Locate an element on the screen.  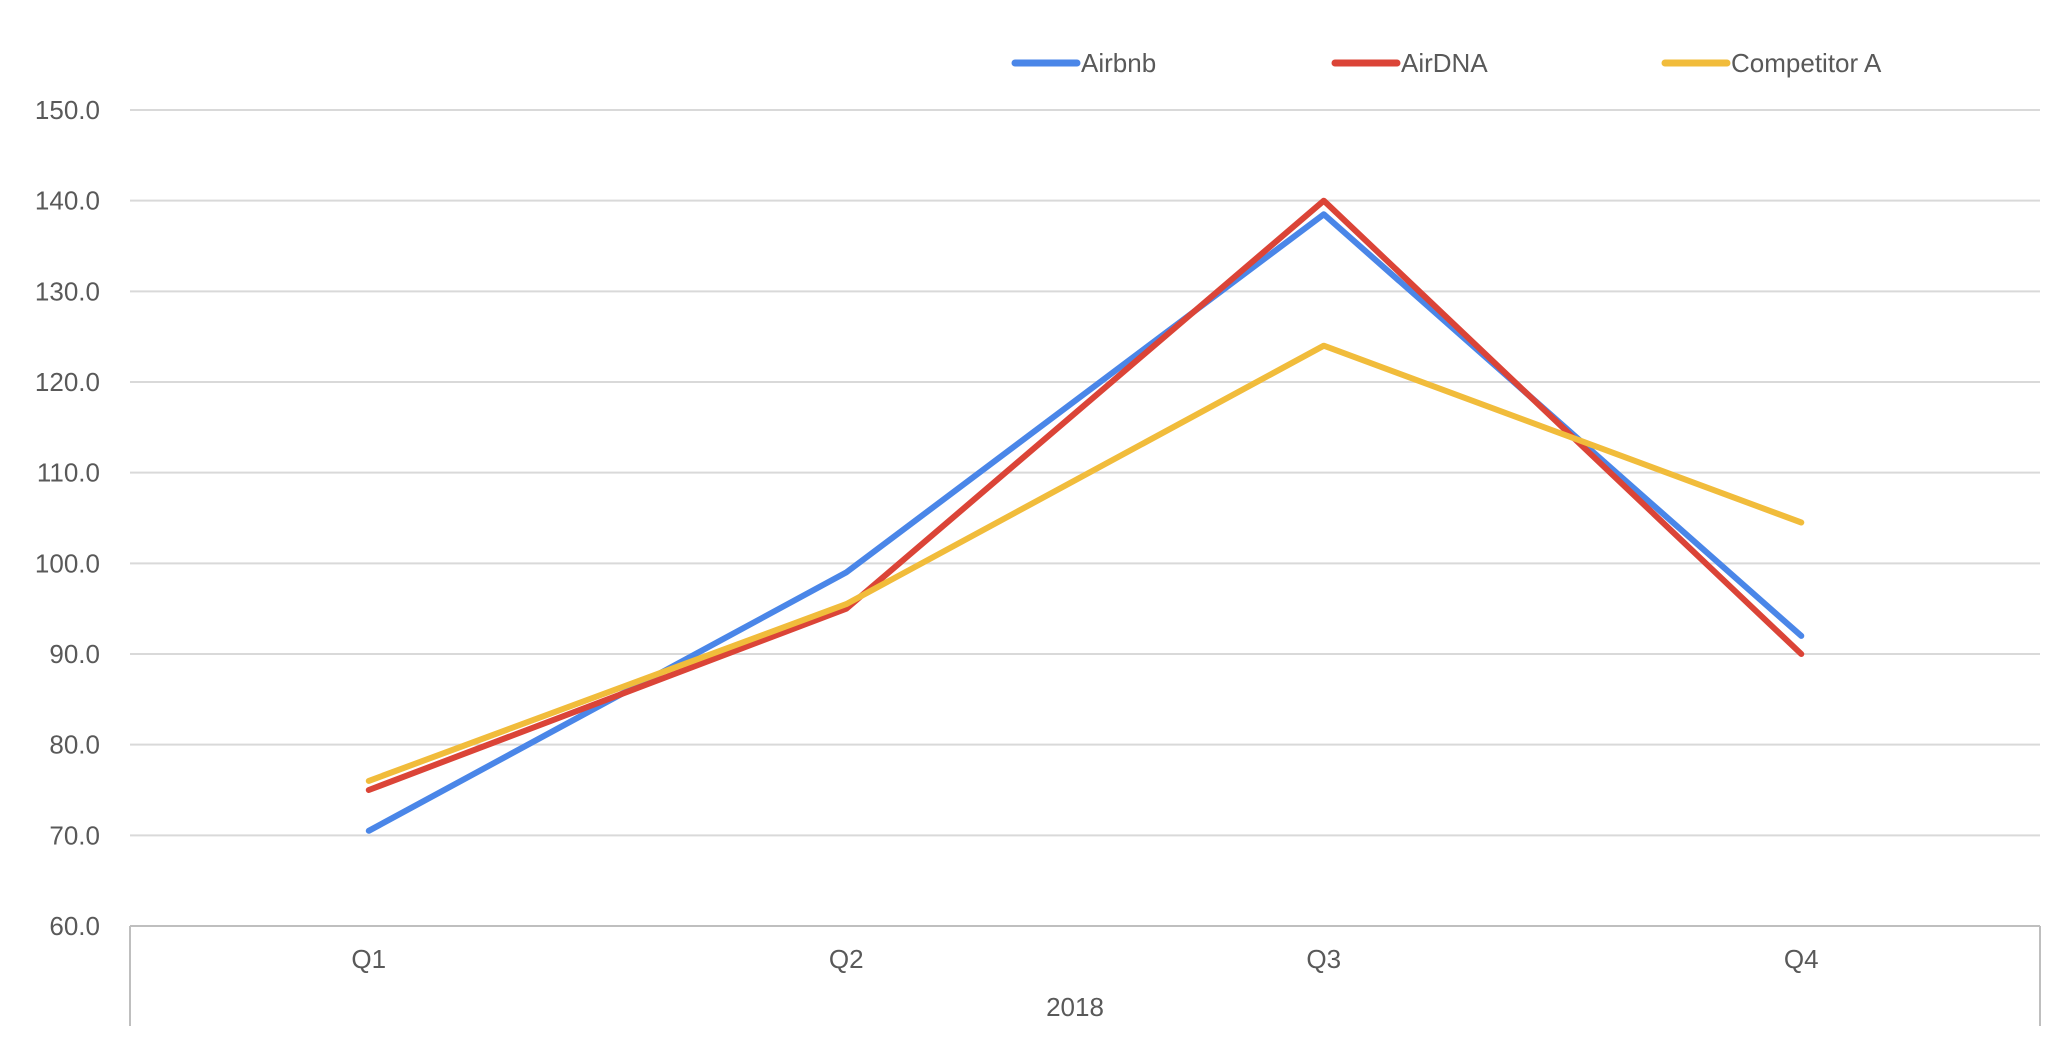
x-tick-label: Q1 is located at coordinates (368, 959).